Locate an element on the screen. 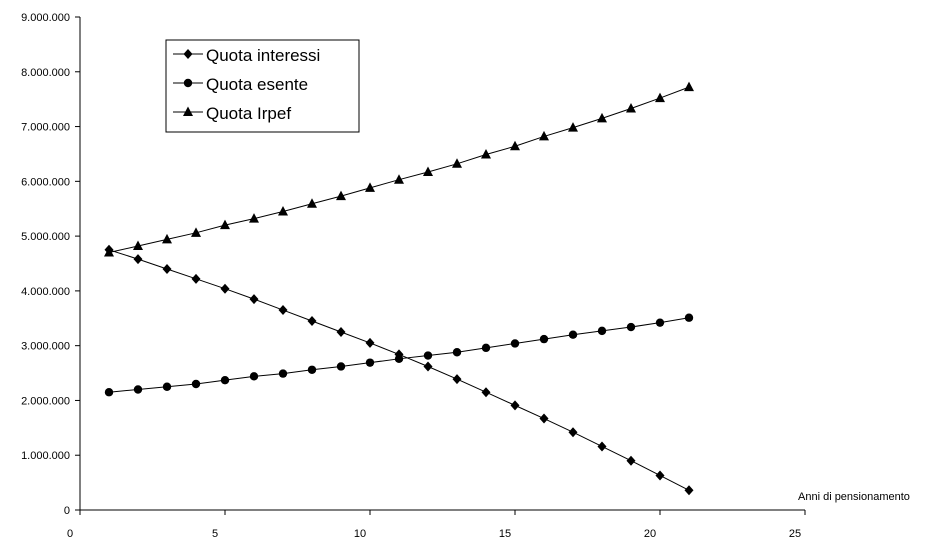 This screenshot has height=544, width=947. legend-item-quota-interessi: Quota interessi is located at coordinates (246, 55).